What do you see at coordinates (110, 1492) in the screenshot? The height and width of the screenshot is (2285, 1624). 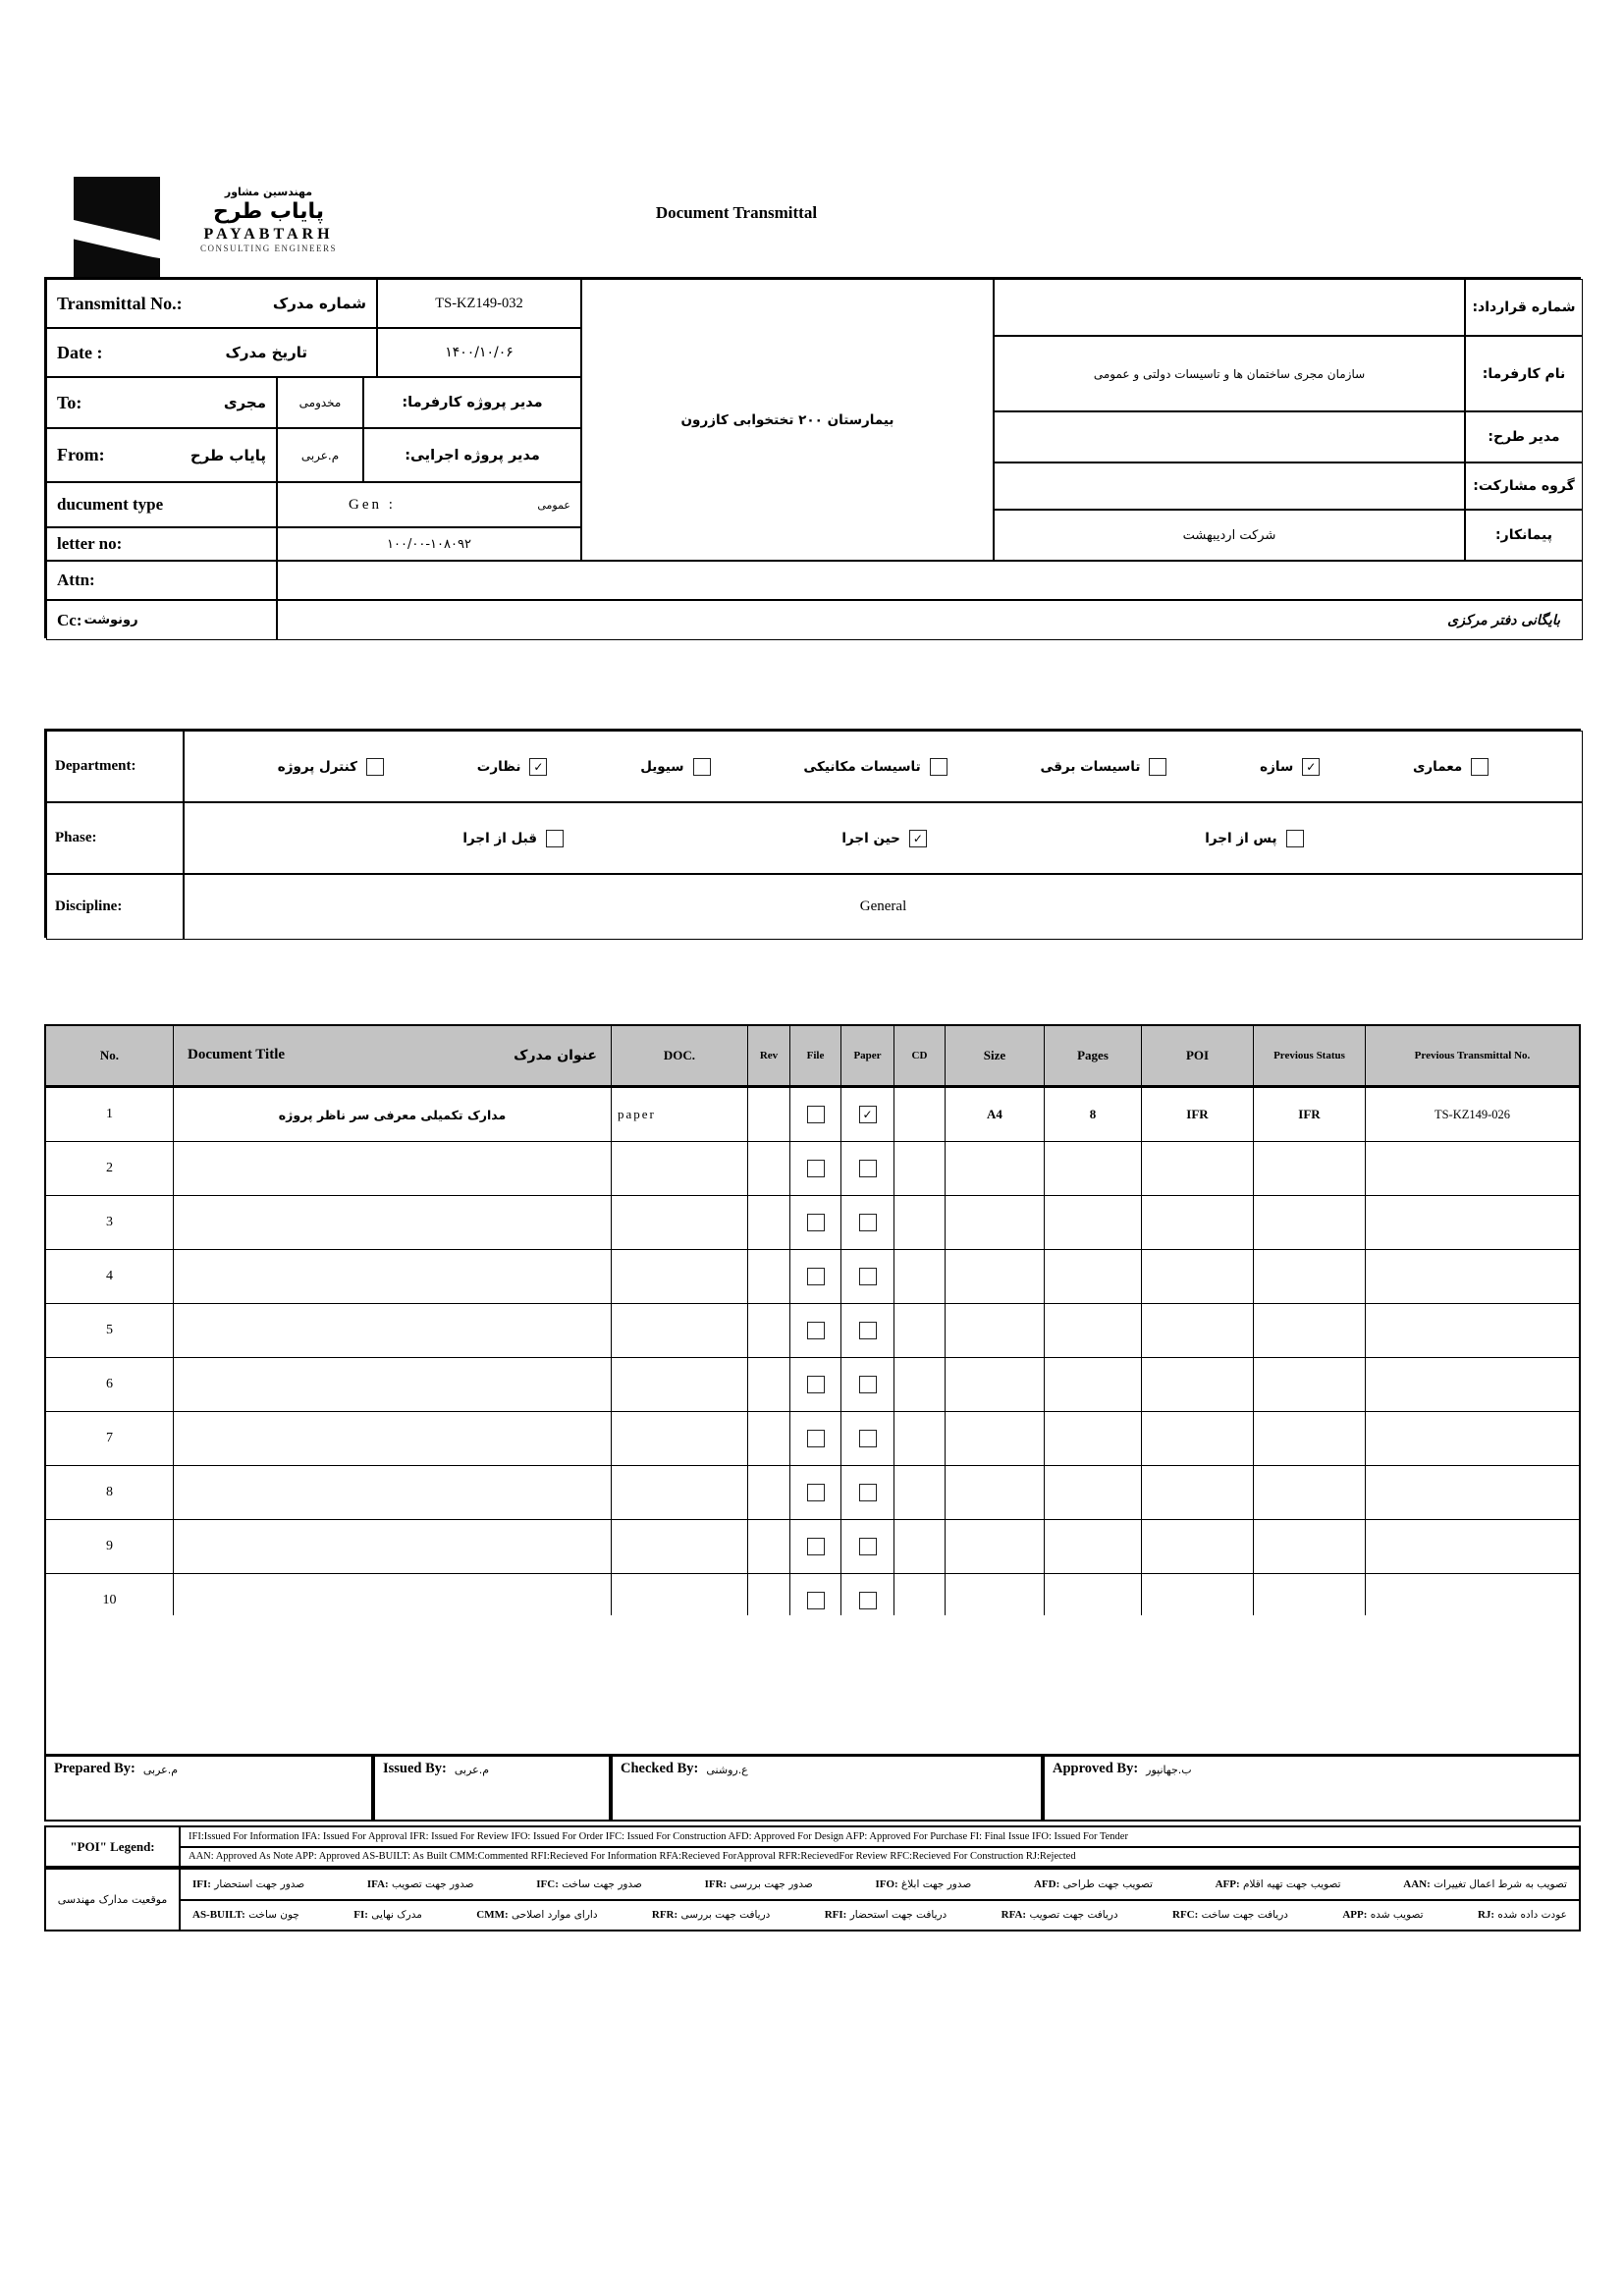 I see `row-no: 8` at bounding box center [110, 1492].